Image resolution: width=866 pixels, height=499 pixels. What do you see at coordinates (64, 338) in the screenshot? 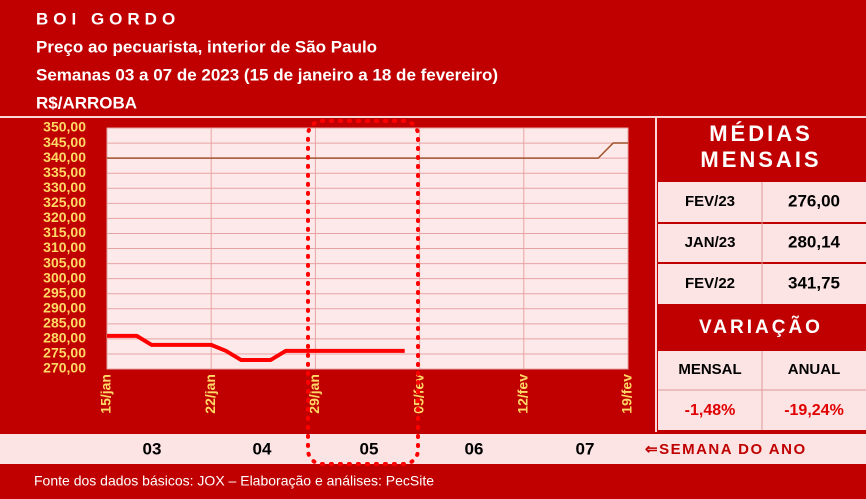
I see `y-tick-label: 280,00` at bounding box center [64, 338].